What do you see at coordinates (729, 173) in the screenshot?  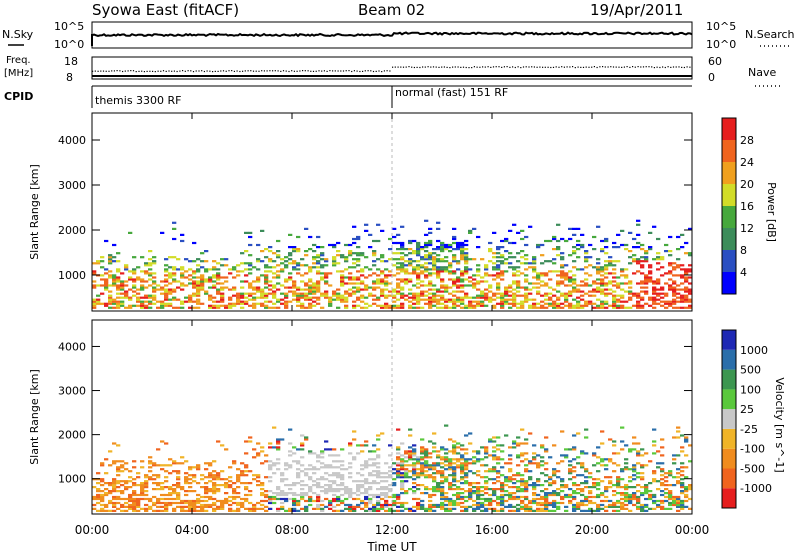 I see `colorbar-swatch` at bounding box center [729, 173].